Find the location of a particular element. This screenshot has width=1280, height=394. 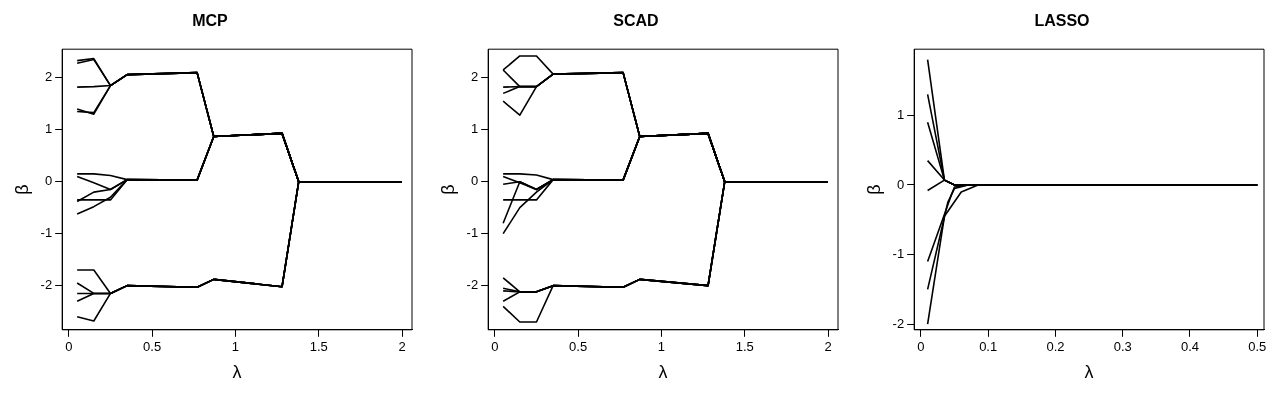

x-tick-label: 0.2 is located at coordinates (1055, 347).